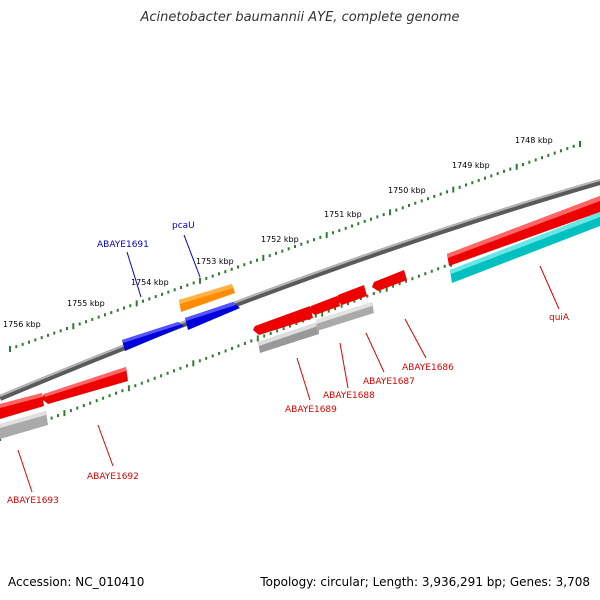  Describe the element at coordinates (181, 317) in the screenshot. I see `forward-genes` at that location.